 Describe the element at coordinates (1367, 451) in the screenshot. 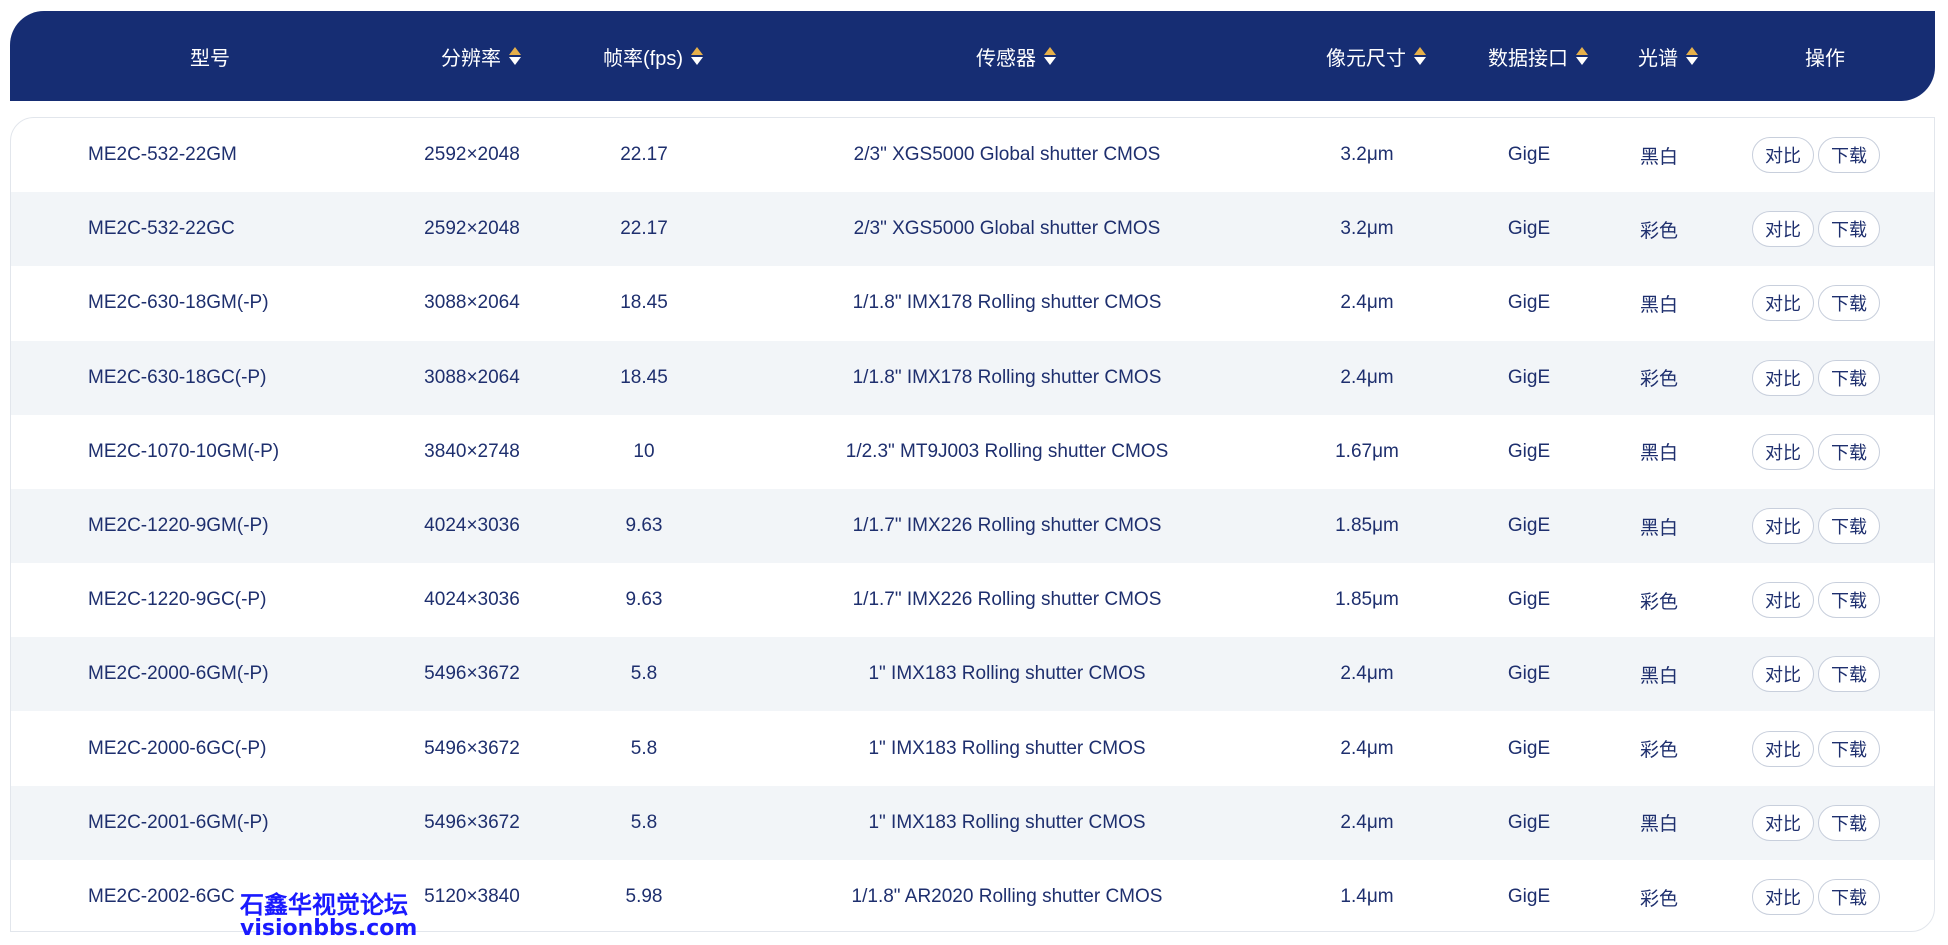

I see `cell-pixel-size: 1.67μm` at that location.